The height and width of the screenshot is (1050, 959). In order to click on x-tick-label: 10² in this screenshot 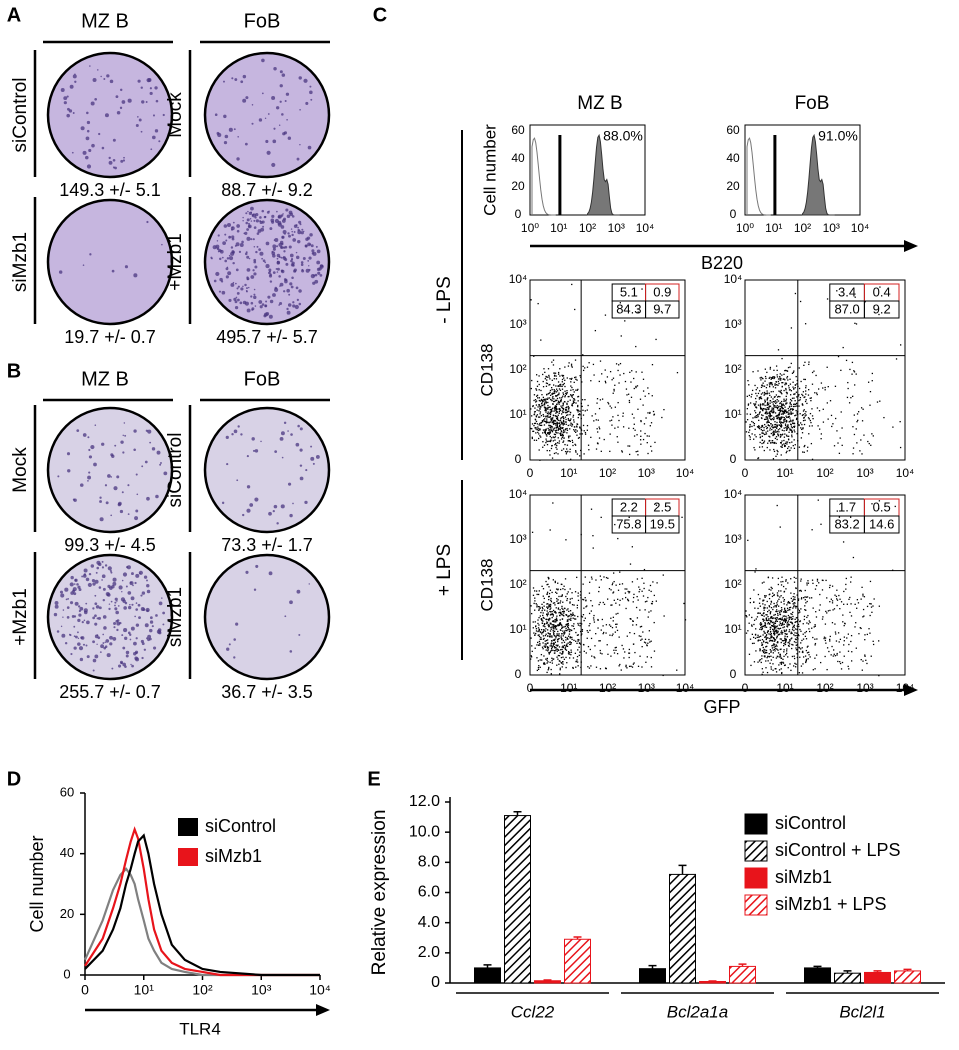, I will do `click(824, 688)`.